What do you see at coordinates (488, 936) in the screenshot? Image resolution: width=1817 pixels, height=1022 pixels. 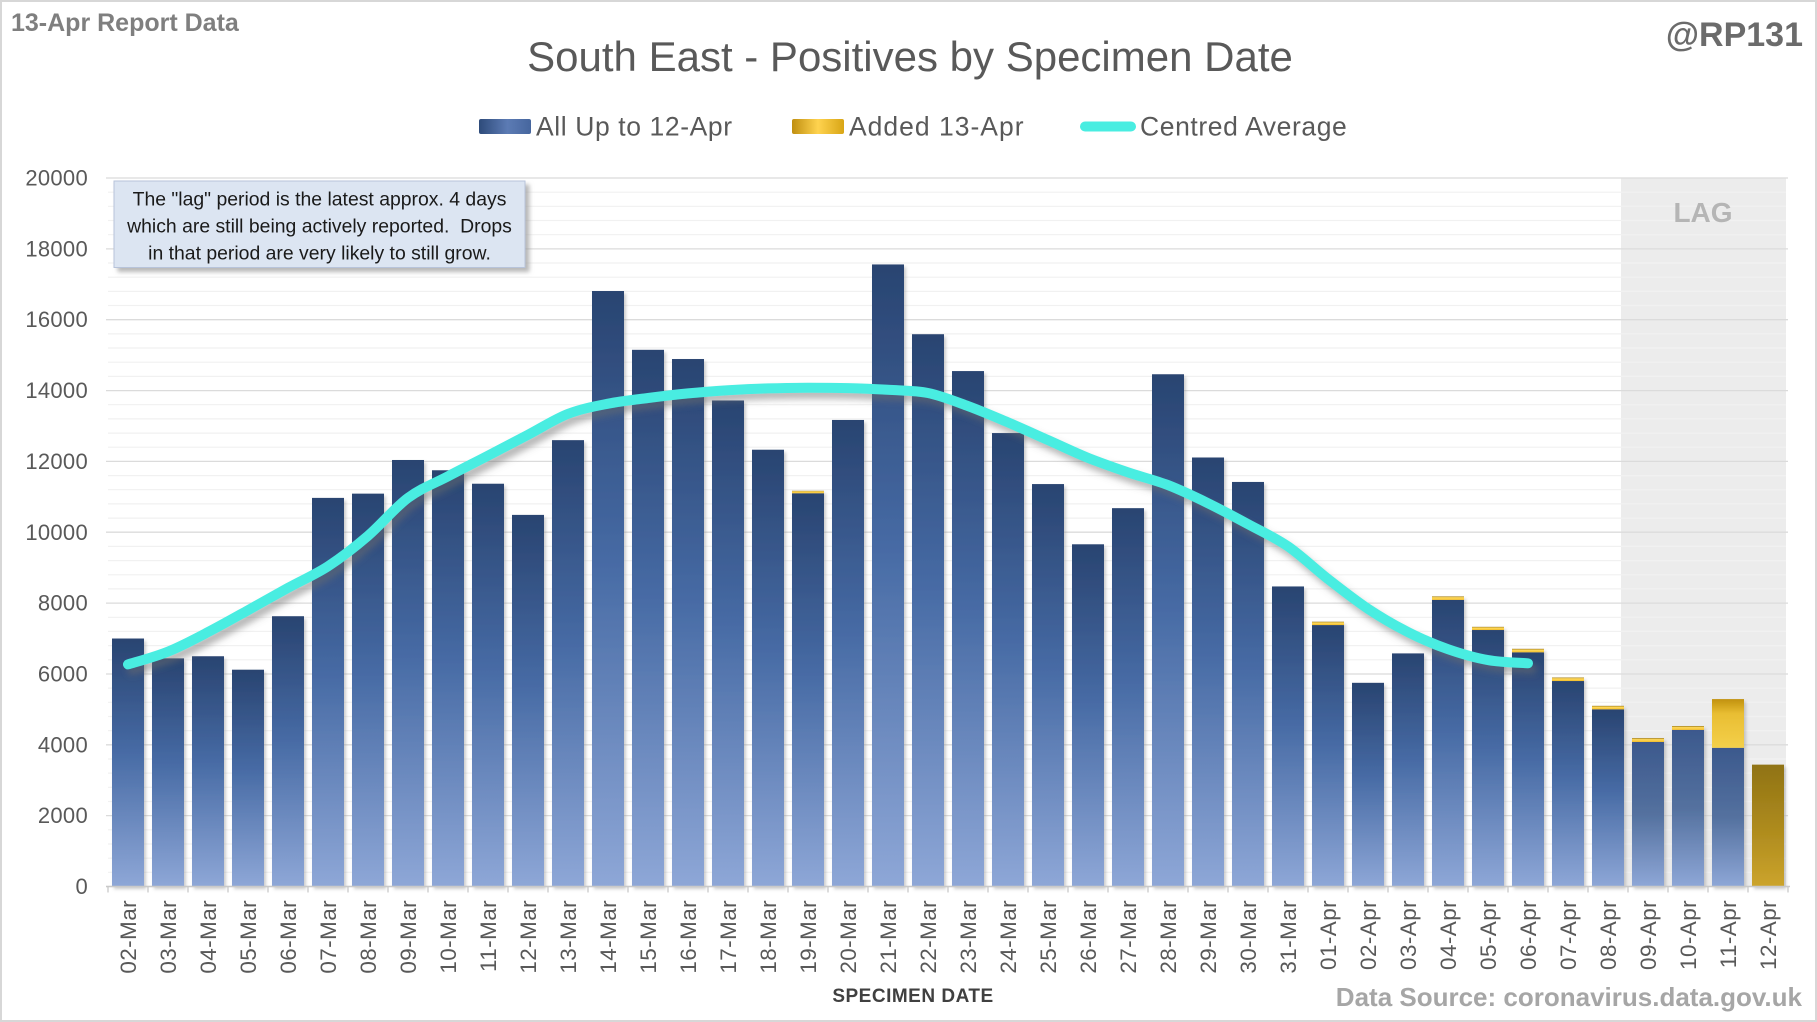 I see `svg-text: 11-Mar` at bounding box center [488, 936].